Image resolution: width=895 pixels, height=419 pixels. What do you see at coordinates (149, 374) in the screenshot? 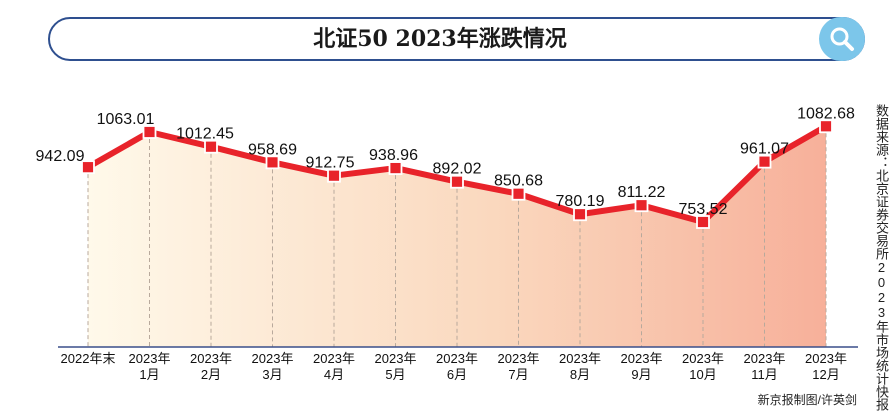
I see `x-tick-label: 1月` at bounding box center [149, 374].